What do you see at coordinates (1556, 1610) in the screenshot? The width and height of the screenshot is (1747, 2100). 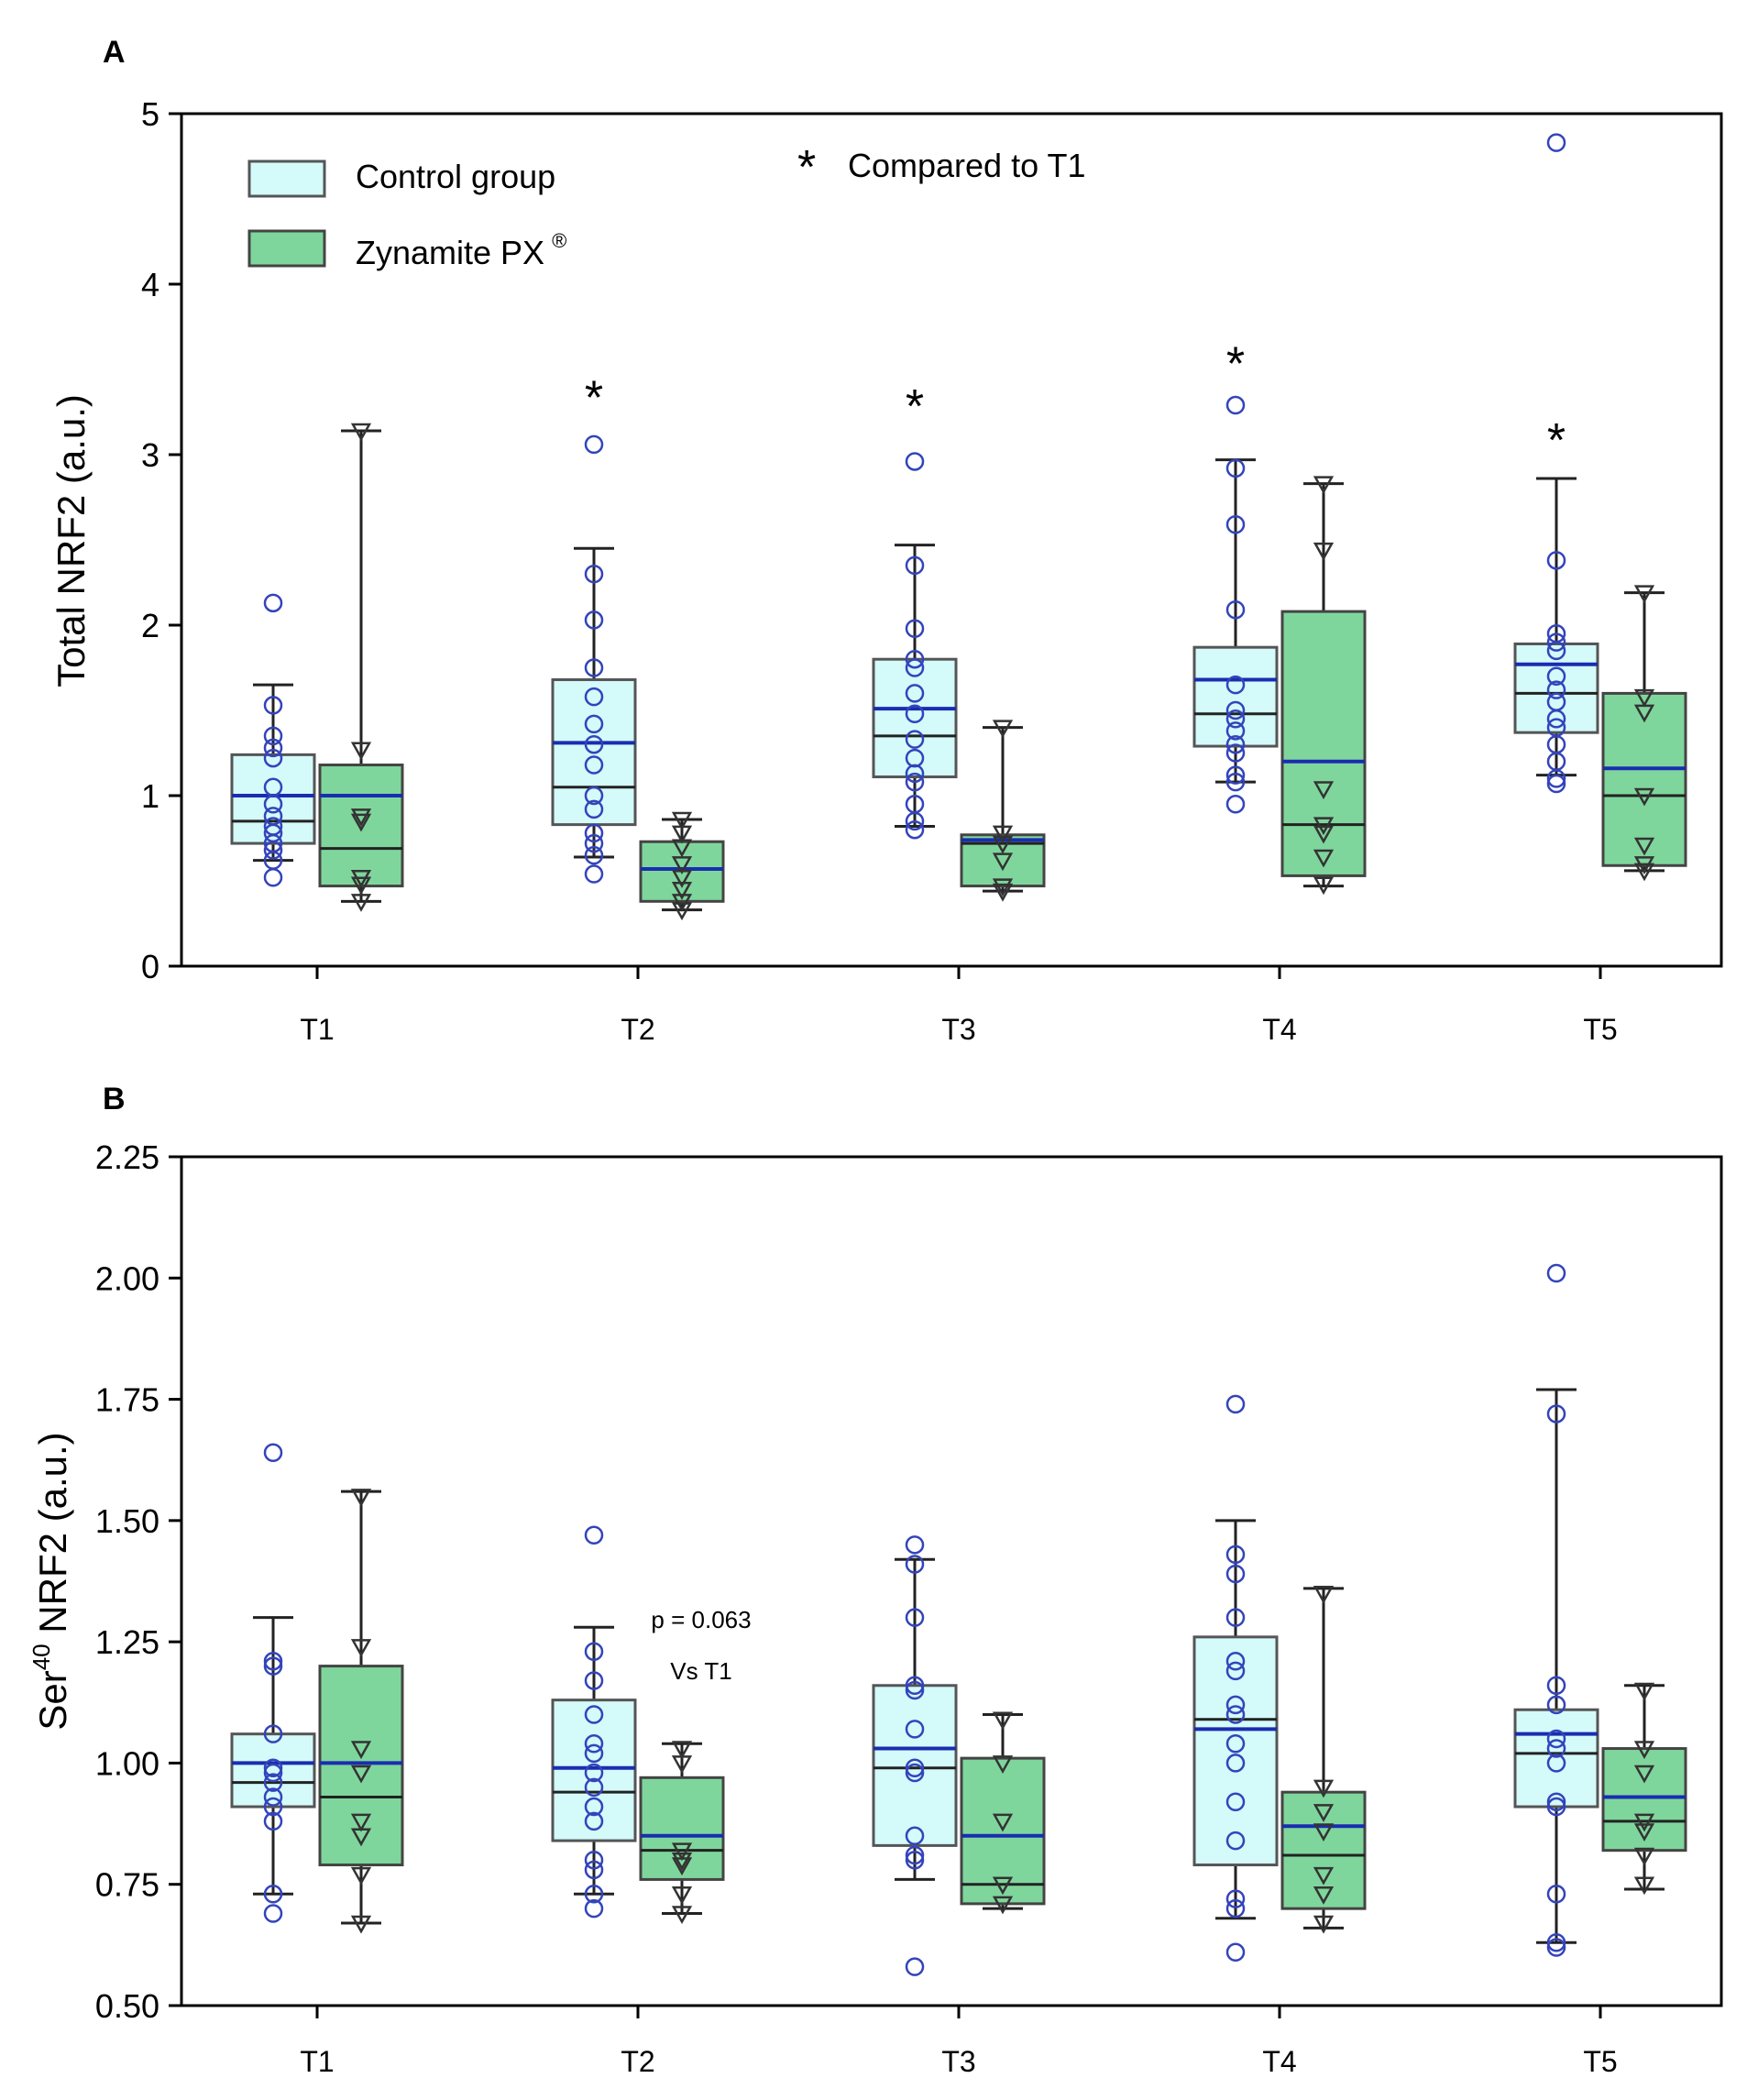 I see `panel-b-control-box-t5` at bounding box center [1556, 1610].